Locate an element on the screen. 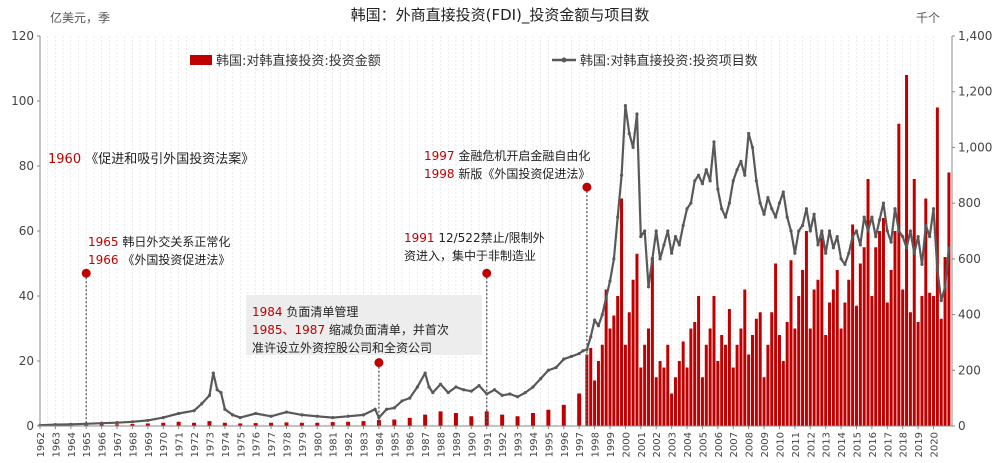 This screenshot has width=1000, height=463. annotation-line: 准许设立外资控股公司和全资公司 is located at coordinates (342, 347).